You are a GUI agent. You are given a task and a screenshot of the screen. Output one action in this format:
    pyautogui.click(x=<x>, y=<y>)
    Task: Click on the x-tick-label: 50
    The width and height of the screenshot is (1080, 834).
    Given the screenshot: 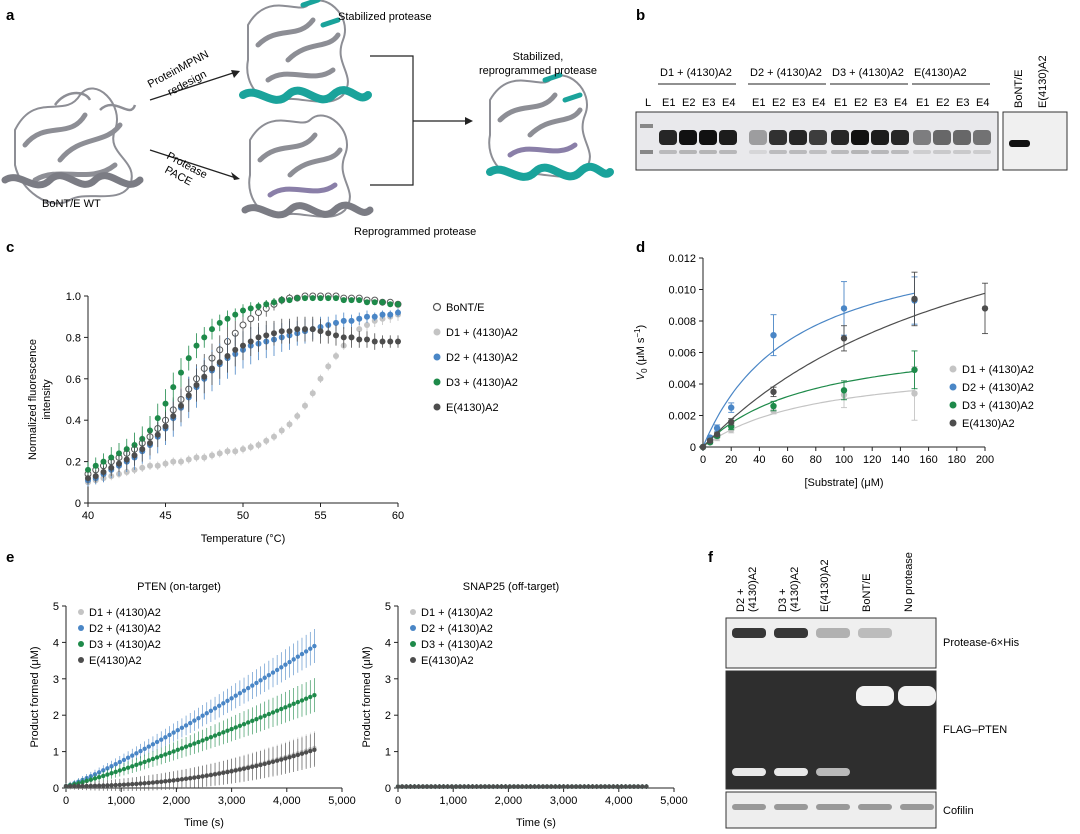 What is the action you would take?
    pyautogui.click(x=243, y=516)
    